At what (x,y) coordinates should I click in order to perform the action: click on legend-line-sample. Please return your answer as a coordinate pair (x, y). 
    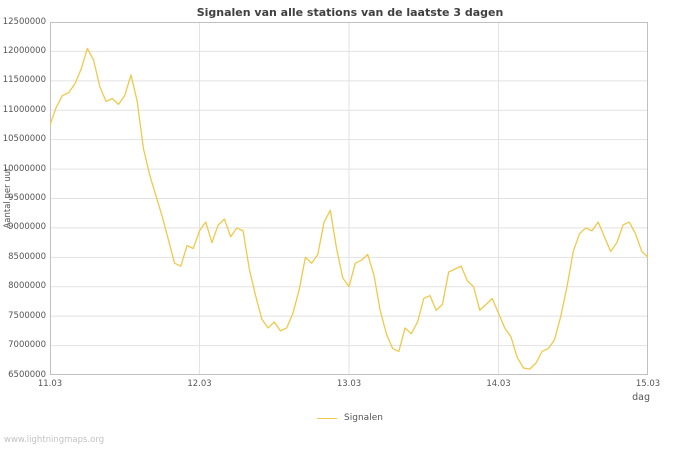
    Looking at the image, I should click on (327, 418).